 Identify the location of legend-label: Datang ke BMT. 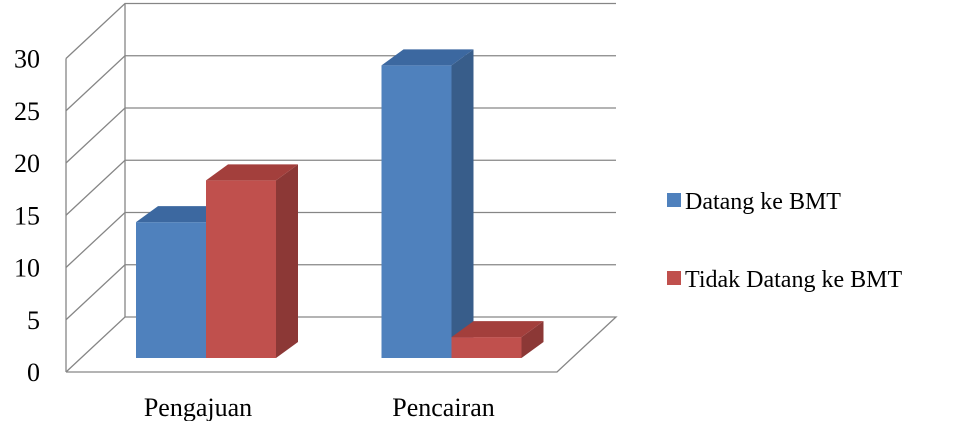
(763, 202).